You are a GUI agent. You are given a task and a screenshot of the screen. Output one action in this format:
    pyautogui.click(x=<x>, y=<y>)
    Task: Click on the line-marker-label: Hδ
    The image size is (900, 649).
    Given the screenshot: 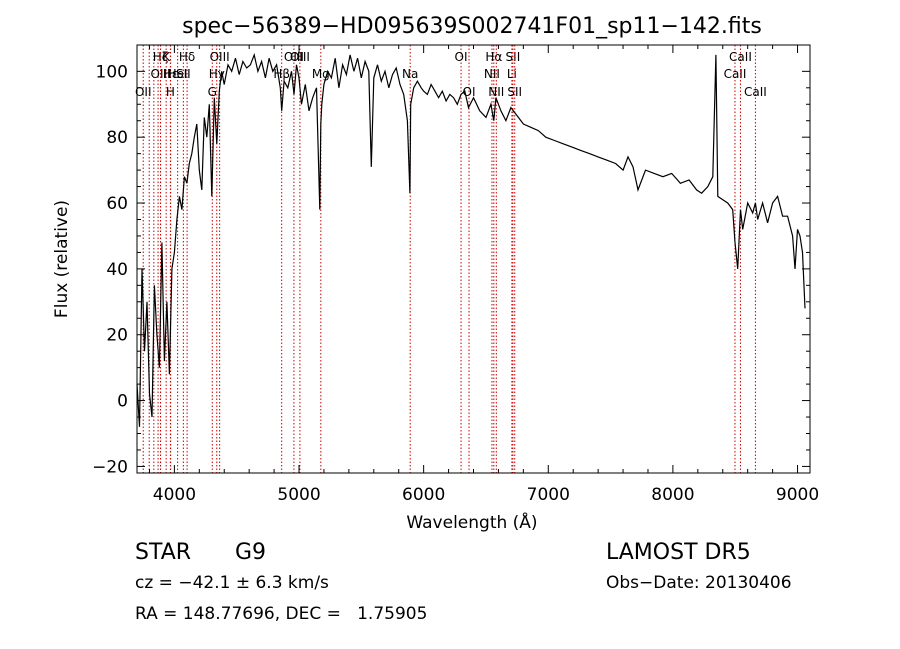 What is the action you would take?
    pyautogui.click(x=187, y=57)
    